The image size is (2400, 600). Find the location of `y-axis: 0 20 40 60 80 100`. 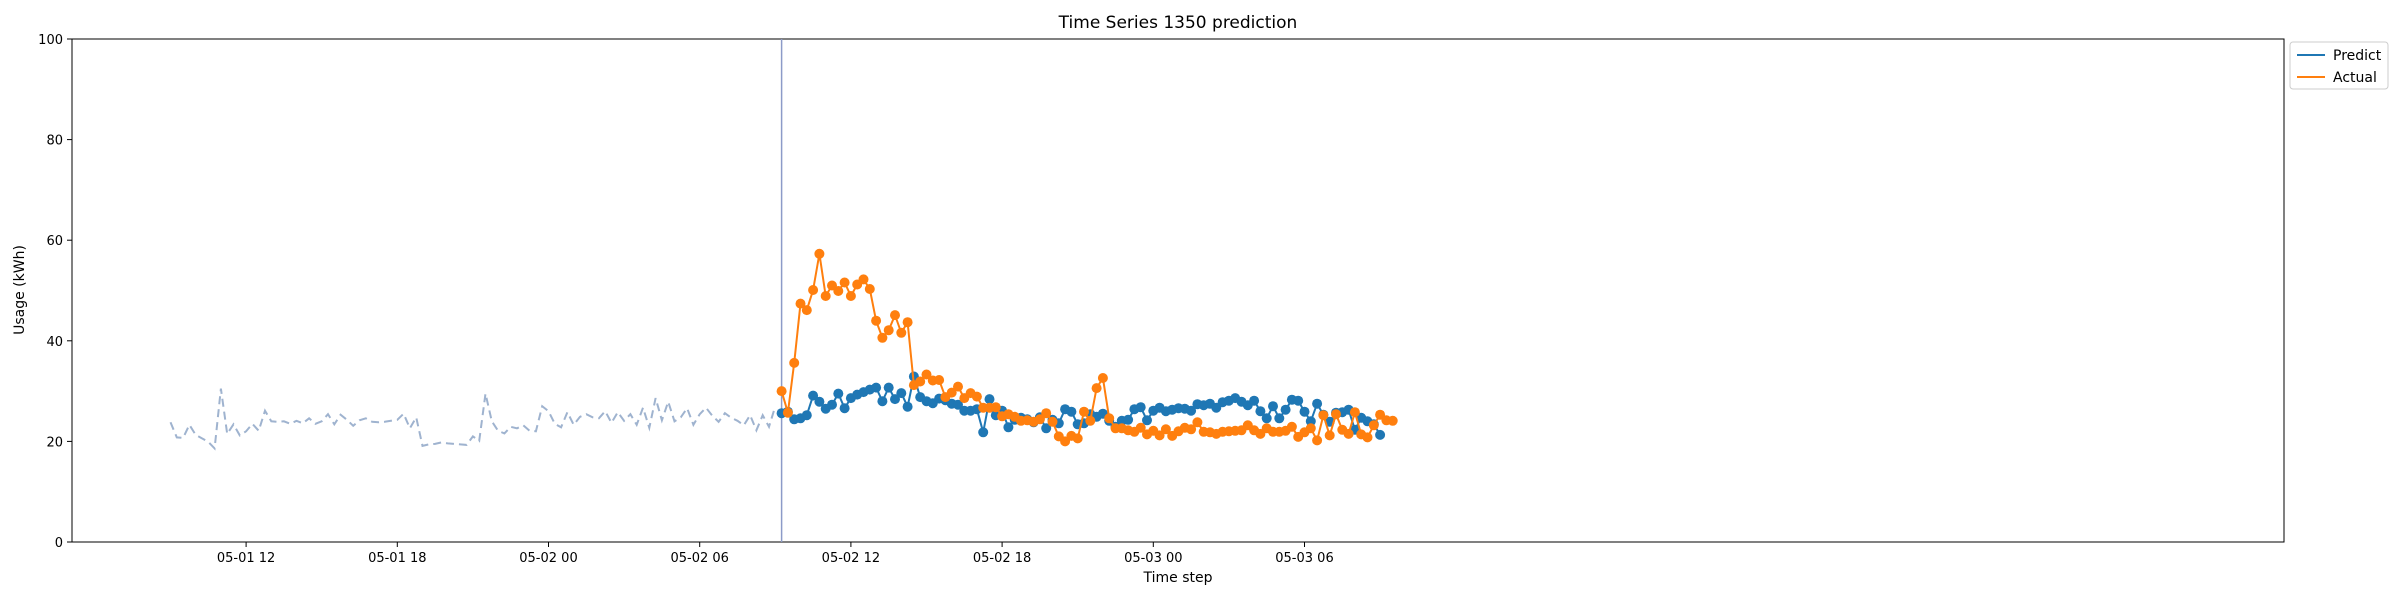

y-axis: 0 20 40 60 80 100 is located at coordinates (55, 292).